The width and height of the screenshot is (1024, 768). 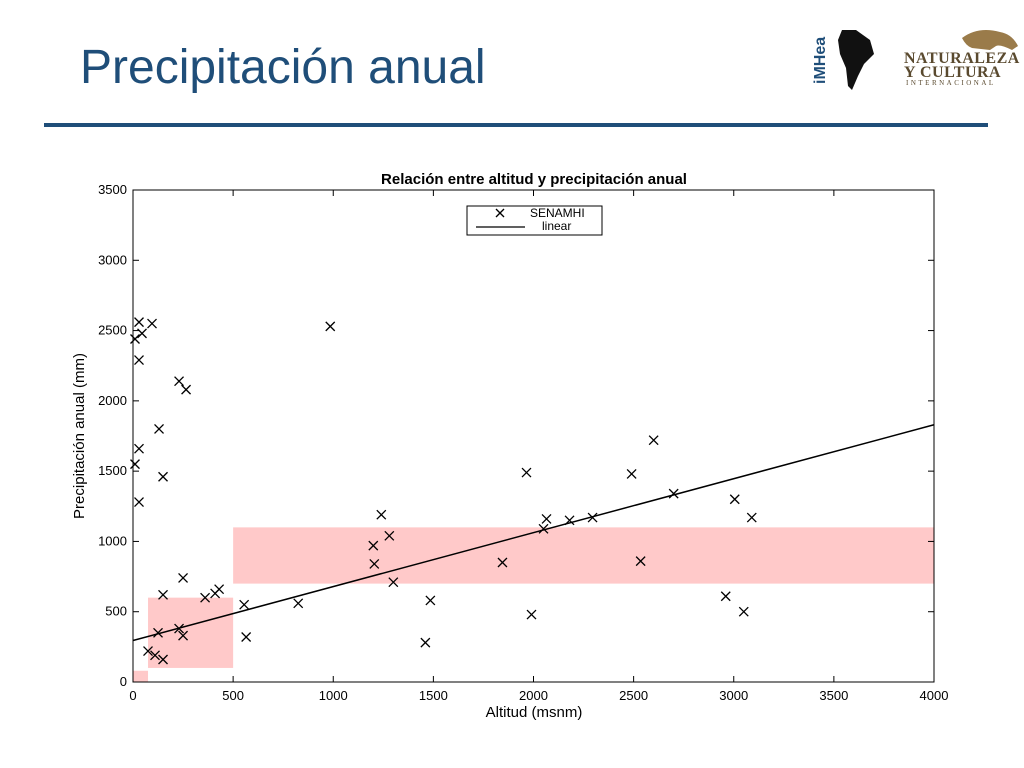 I want to click on y-tick-label: 0, so click(x=123, y=681).